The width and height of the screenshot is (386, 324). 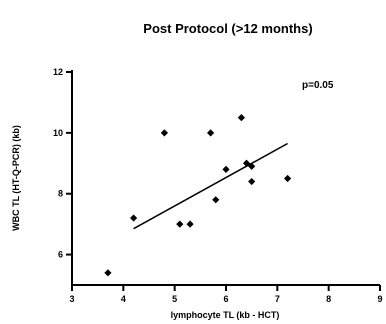 I want to click on x-tick-label: 8, so click(x=328, y=299).